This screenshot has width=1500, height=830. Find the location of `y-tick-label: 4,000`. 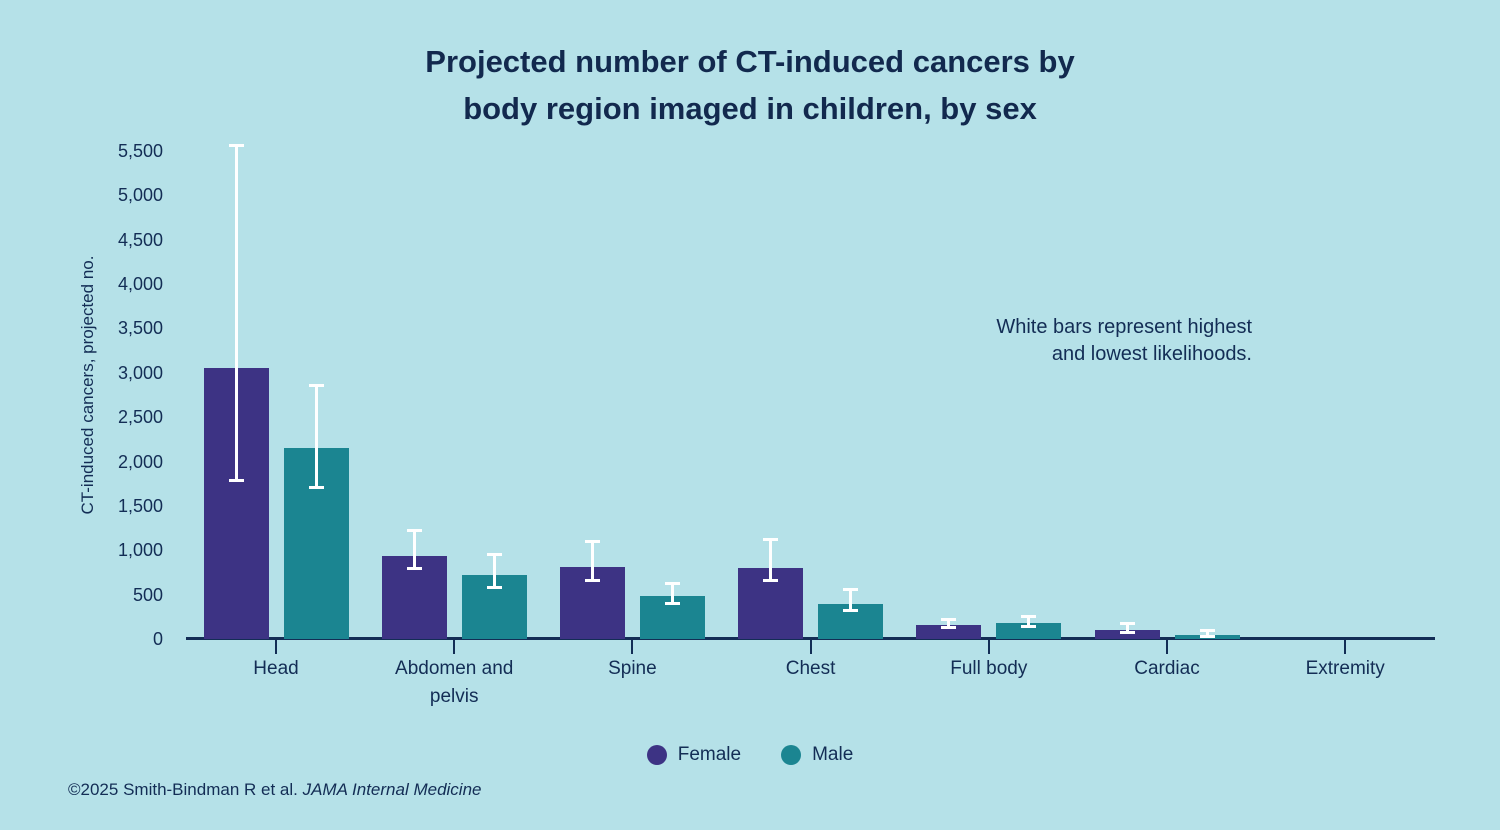

y-tick-label: 4,000 is located at coordinates (140, 284).